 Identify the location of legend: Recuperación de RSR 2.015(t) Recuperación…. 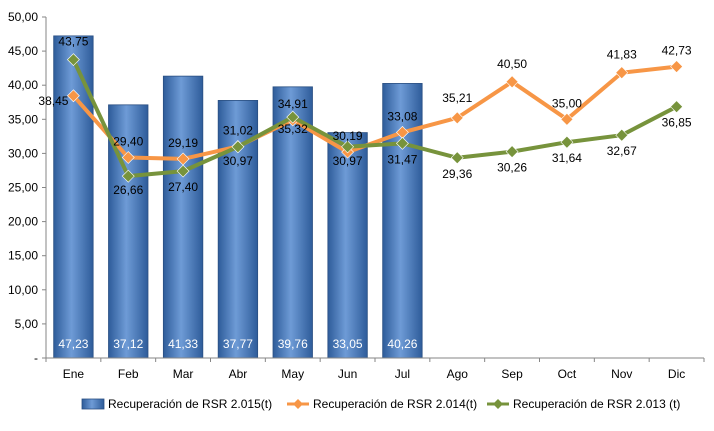
(380, 404).